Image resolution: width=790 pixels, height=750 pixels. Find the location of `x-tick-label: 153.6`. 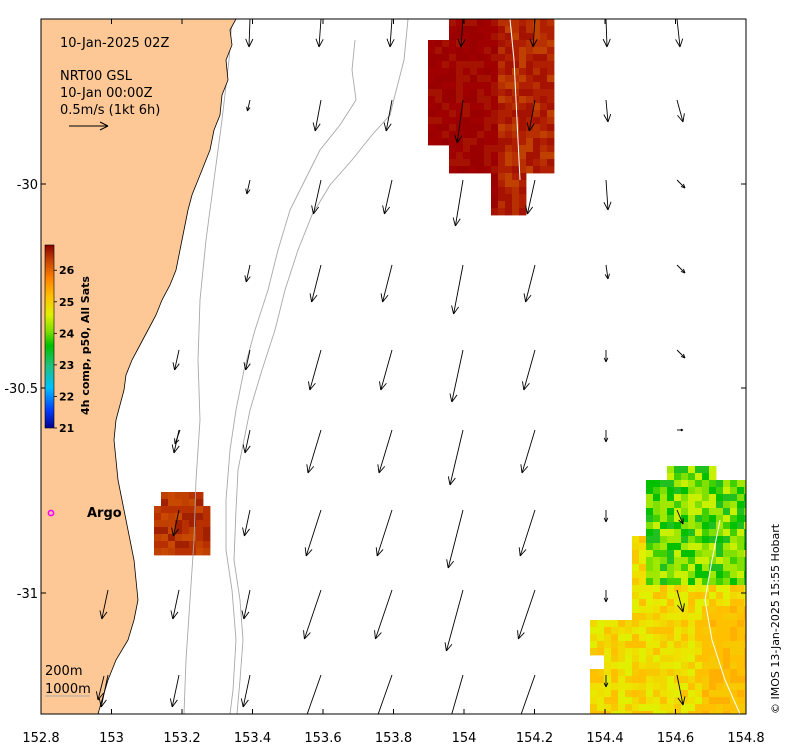

x-tick-label: 153.6 is located at coordinates (322, 738).